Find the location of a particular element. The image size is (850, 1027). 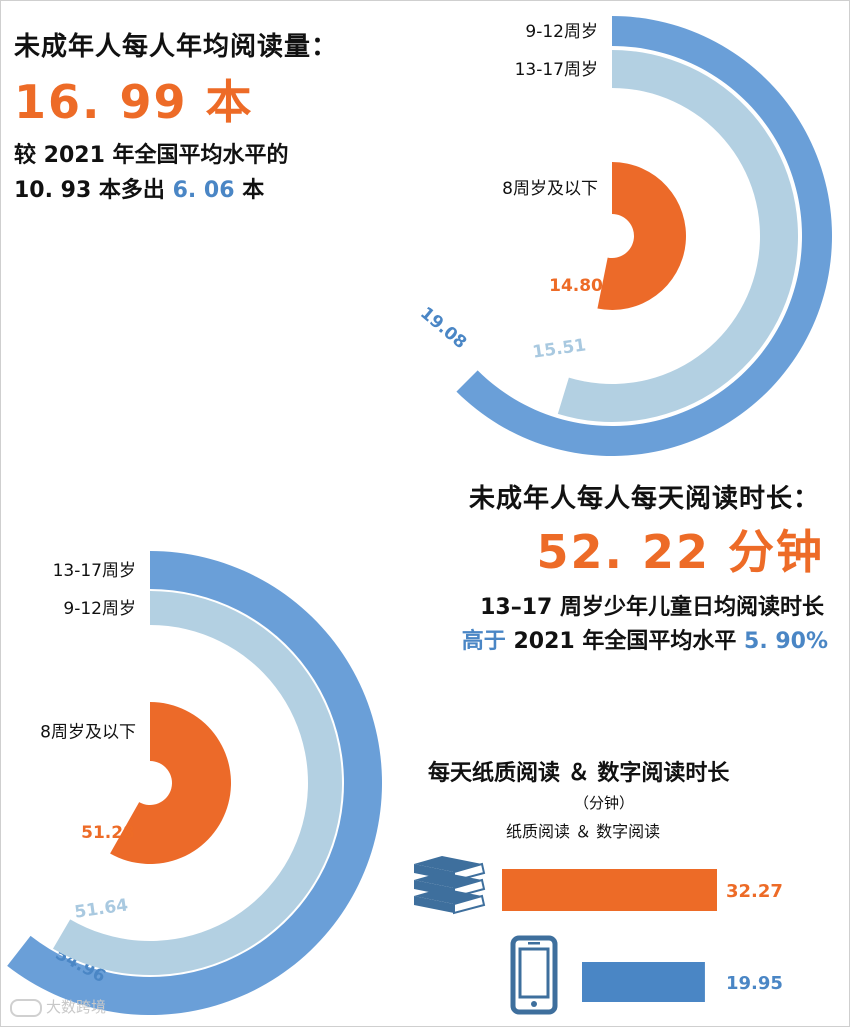

radial-label-1: 13-17周岁 is located at coordinates (556, 70).